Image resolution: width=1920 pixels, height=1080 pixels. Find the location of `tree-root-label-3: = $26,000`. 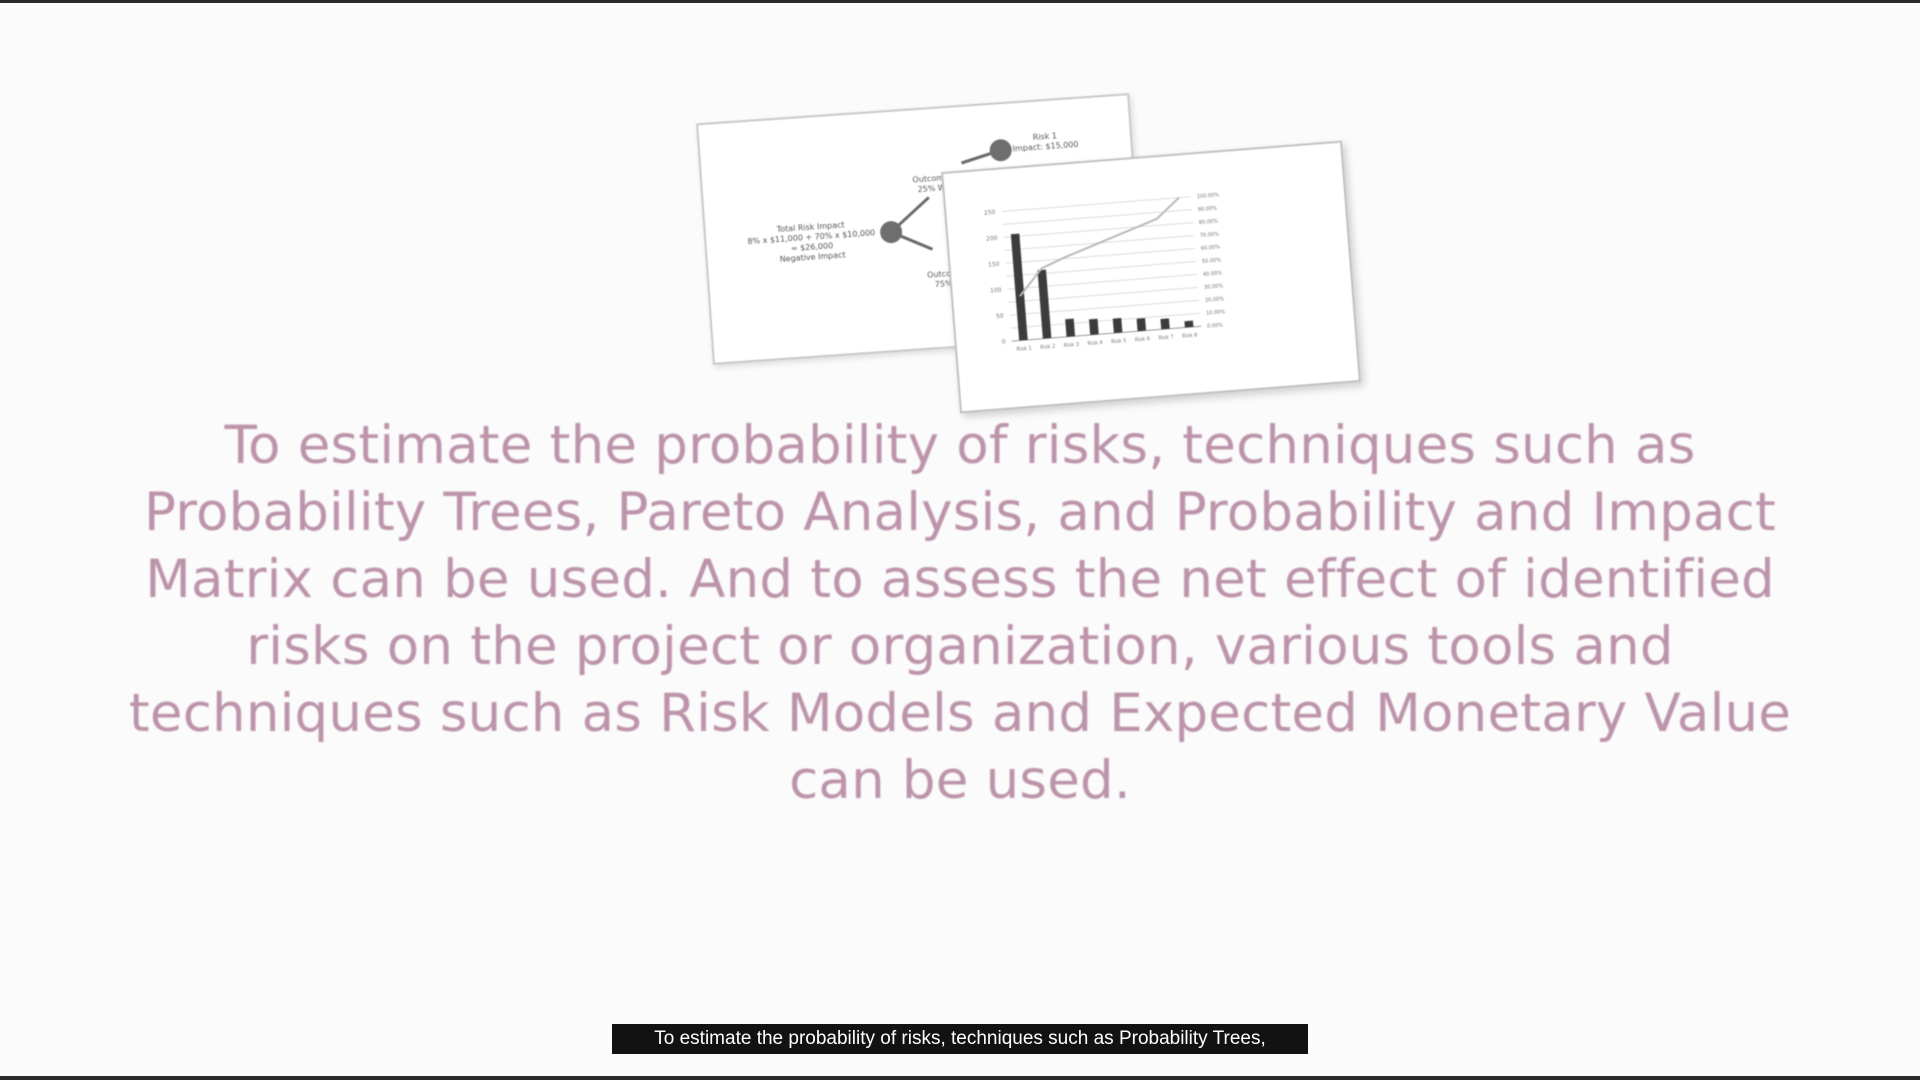

tree-root-label-3: = $26,000 is located at coordinates (812, 247).